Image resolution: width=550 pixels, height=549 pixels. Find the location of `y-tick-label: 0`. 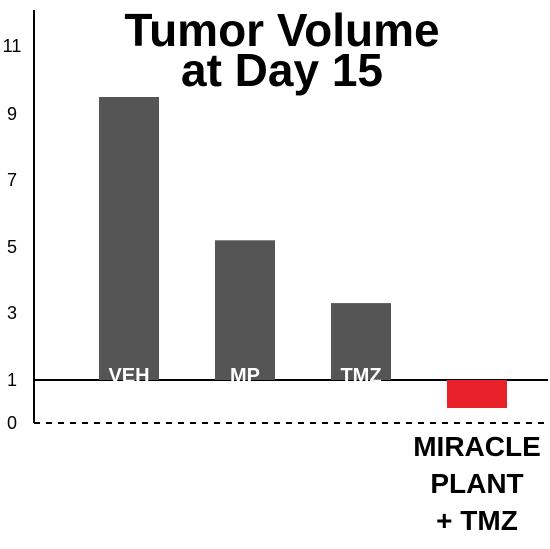

y-tick-label: 0 is located at coordinates (12, 423).